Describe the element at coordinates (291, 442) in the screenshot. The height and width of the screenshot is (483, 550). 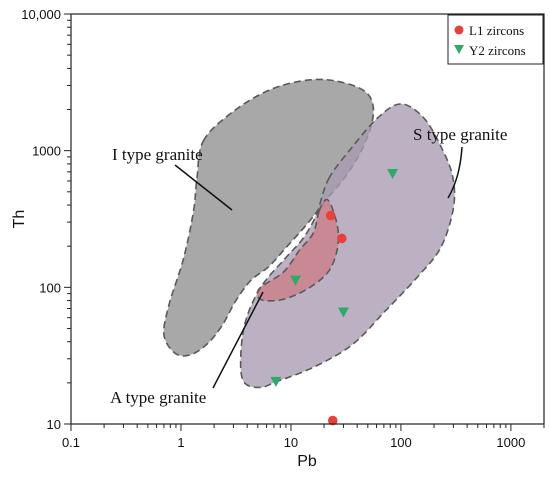
I see `x-tick-label: 10` at that location.